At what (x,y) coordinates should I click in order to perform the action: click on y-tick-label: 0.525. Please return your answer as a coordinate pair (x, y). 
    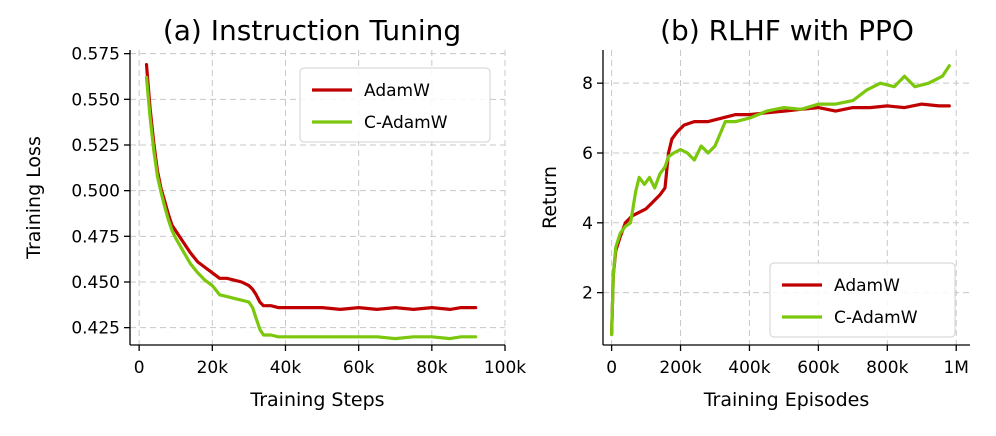
    Looking at the image, I should click on (95, 146).